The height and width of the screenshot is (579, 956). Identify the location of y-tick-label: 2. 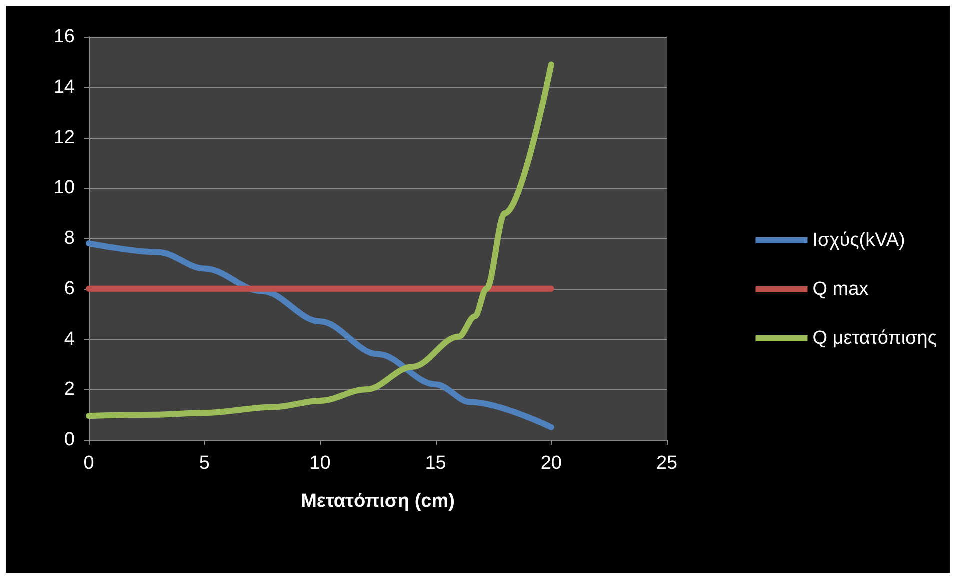
(69, 389).